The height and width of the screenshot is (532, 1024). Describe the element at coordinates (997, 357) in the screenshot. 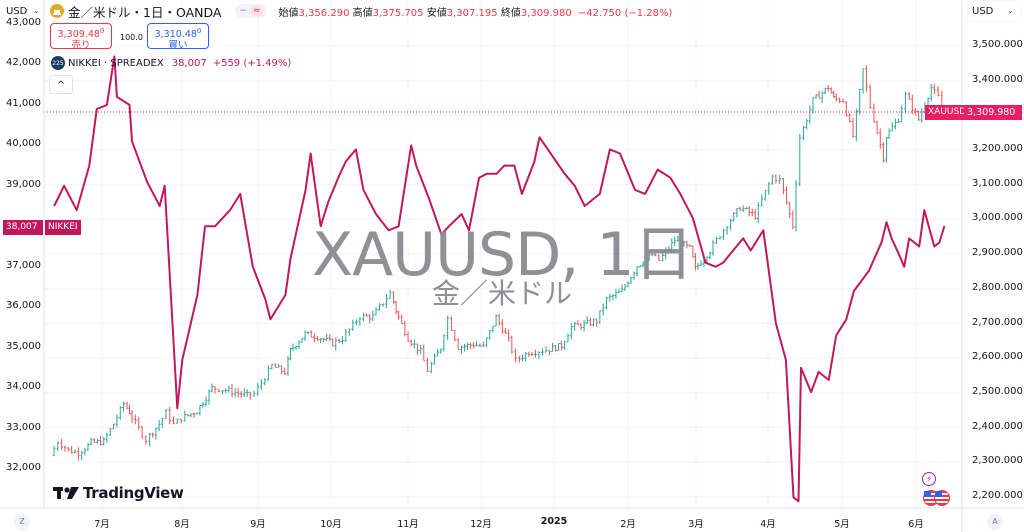

I see `right-axis-tick: 2,600.000` at that location.